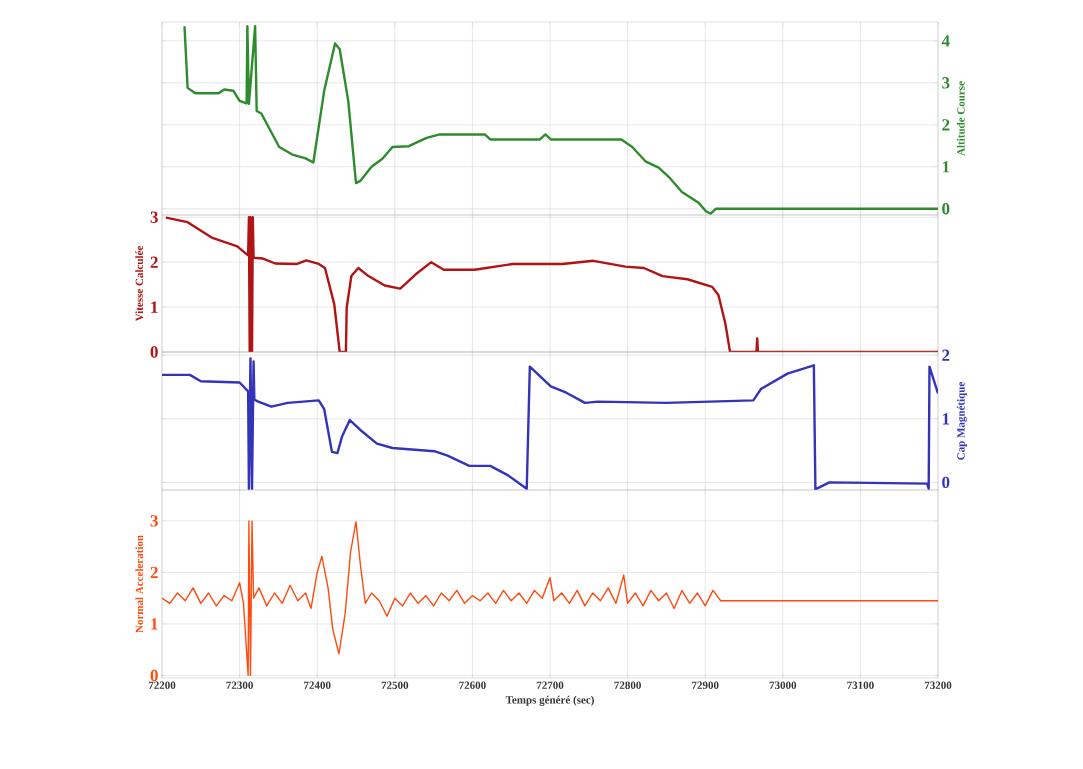 The height and width of the screenshot is (769, 1083). Describe the element at coordinates (945, 41) in the screenshot. I see `y-tick-label: 4` at that location.